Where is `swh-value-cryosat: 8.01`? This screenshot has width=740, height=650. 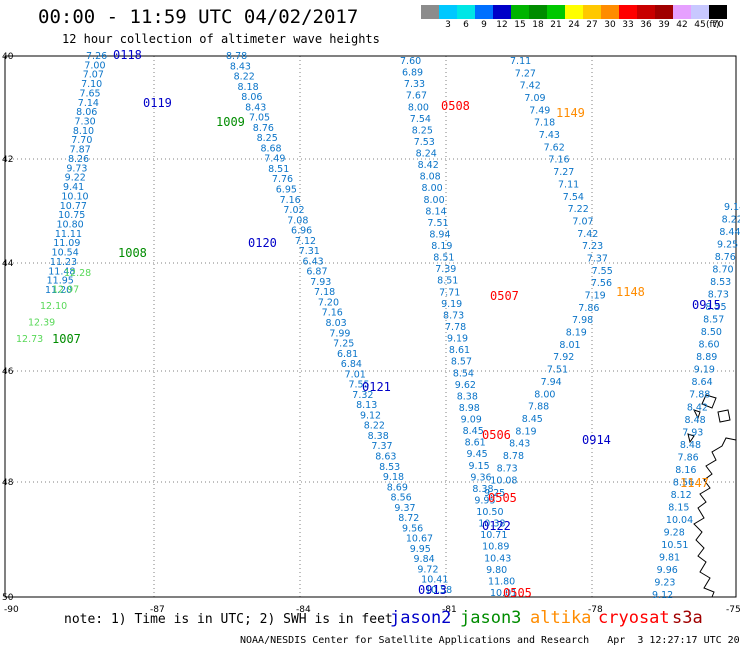 swh-value-cryosat: 8.01 is located at coordinates (569, 345).